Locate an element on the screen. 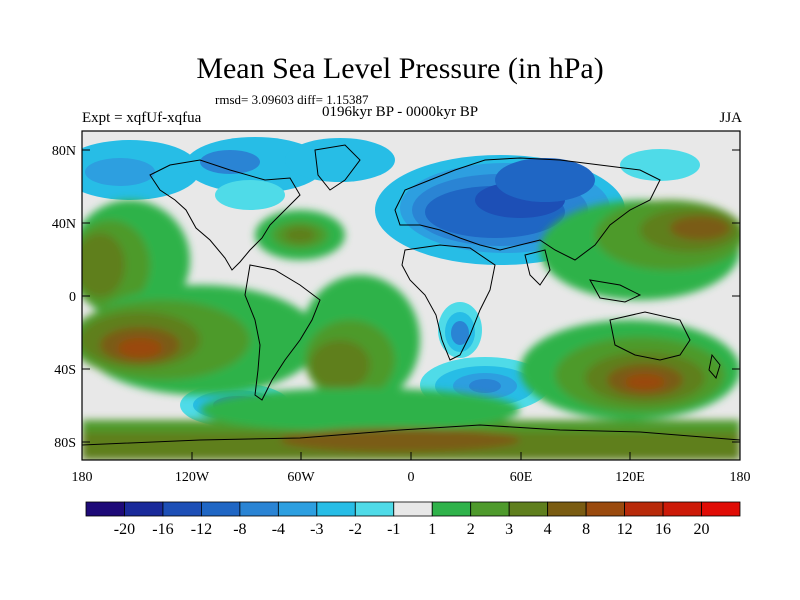 This screenshot has width=800, height=600. colorbar-label: 1 is located at coordinates (432, 529).